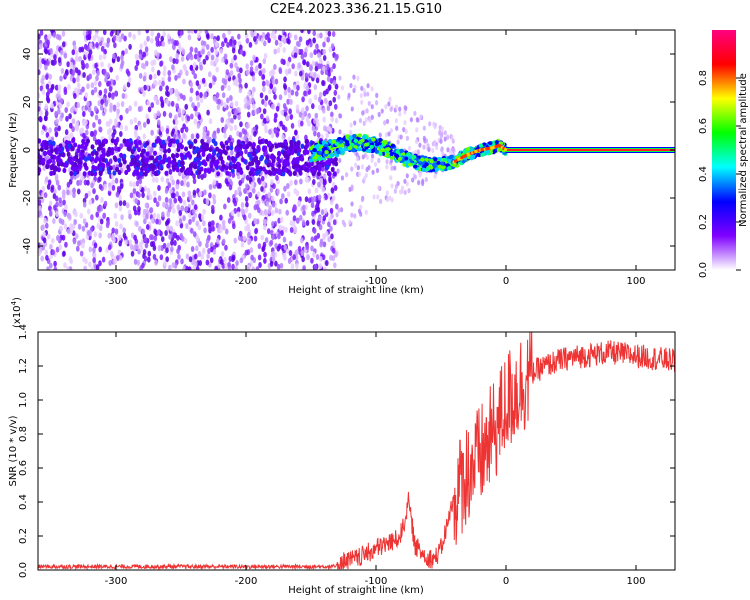 The width and height of the screenshot is (750, 600). What do you see at coordinates (506, 581) in the screenshot?
I see `snr-x-tick-label: 0` at bounding box center [506, 581].